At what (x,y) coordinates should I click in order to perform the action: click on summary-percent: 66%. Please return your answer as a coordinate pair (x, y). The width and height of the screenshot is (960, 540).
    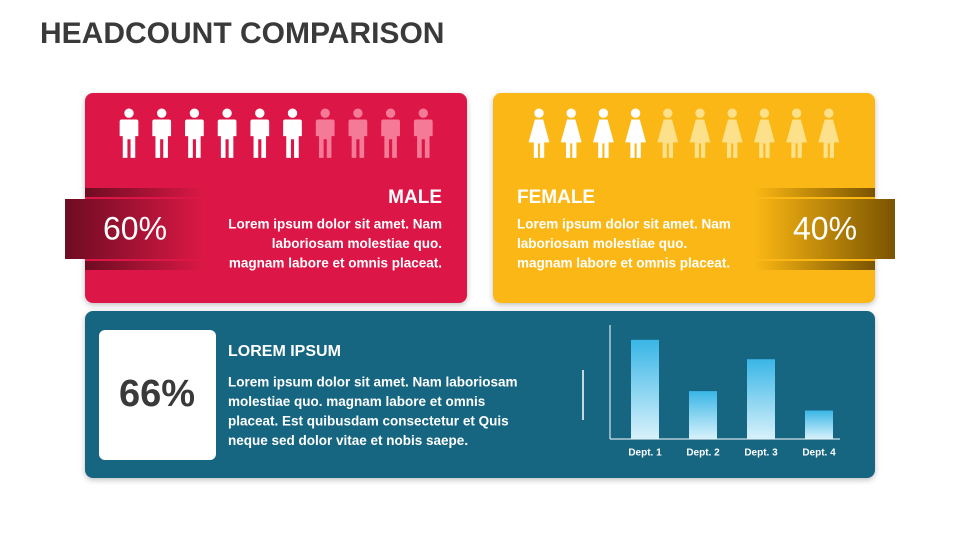
    Looking at the image, I should click on (157, 394).